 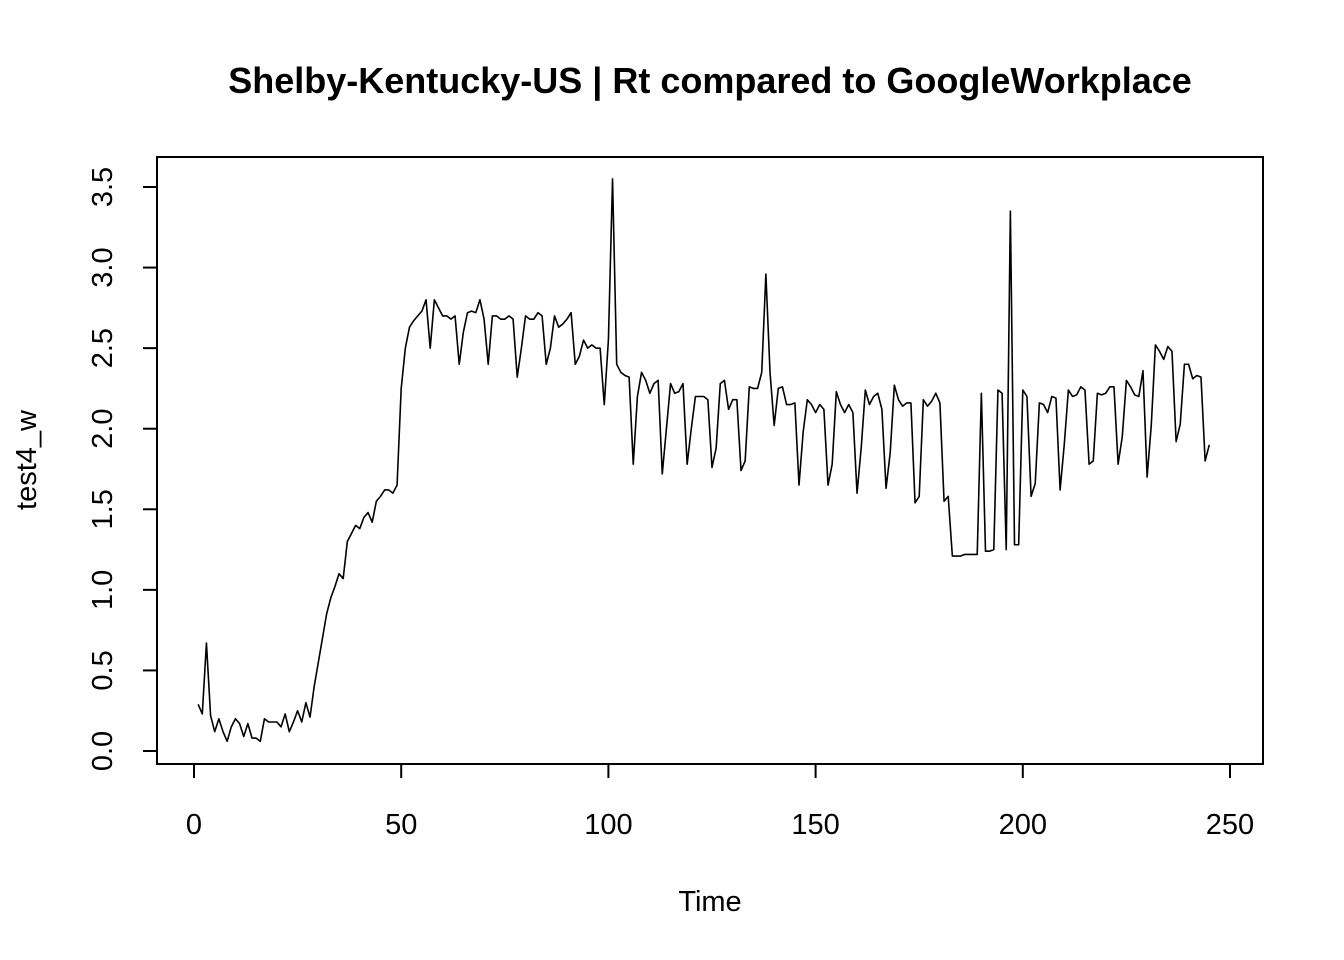 I want to click on x-tick-label: 200, so click(x=1023, y=825).